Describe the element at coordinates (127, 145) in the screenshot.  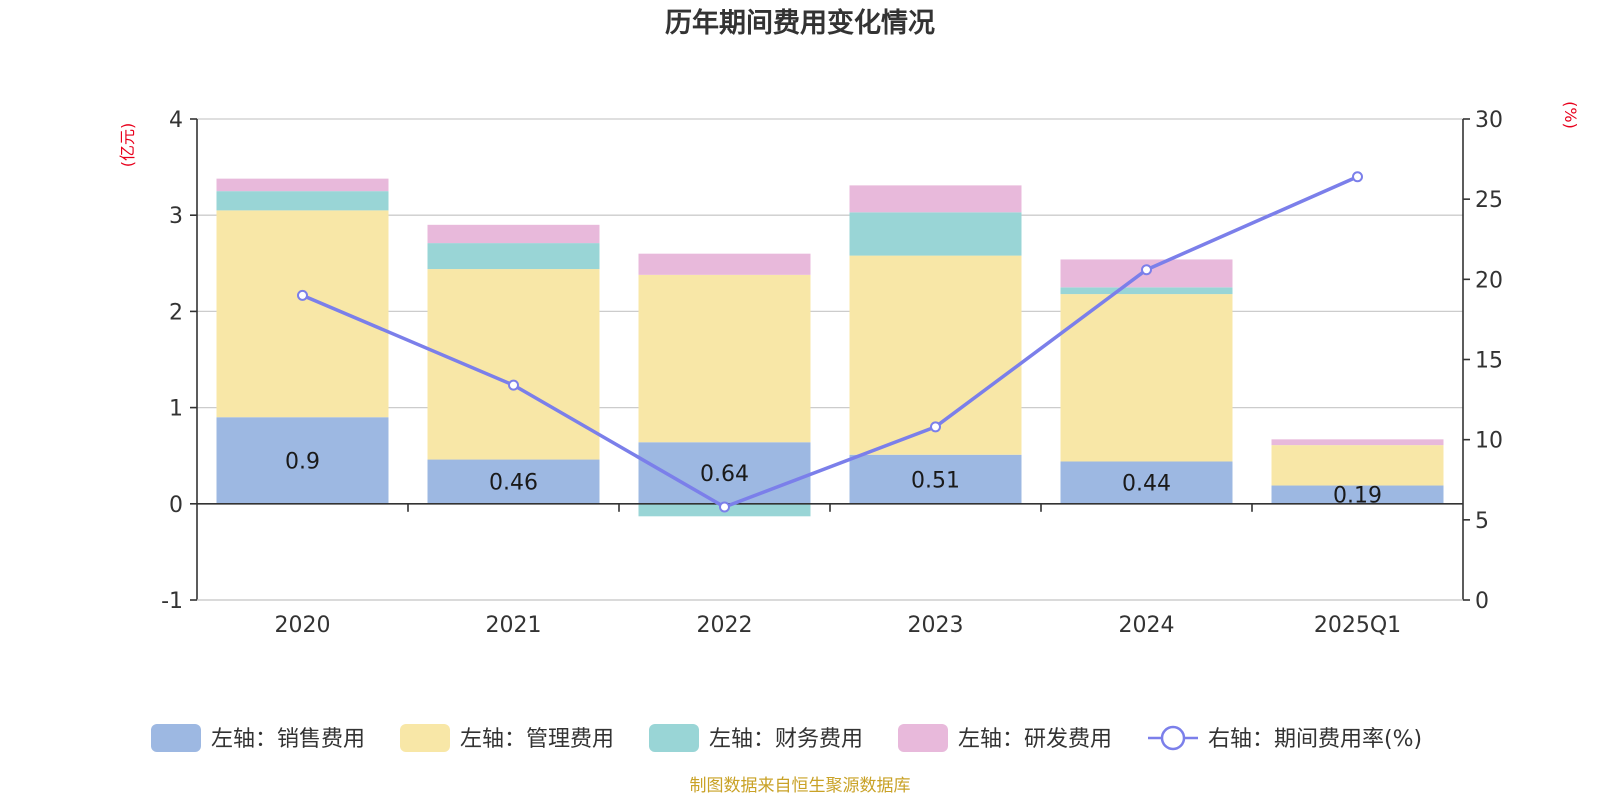
I see `left-axis-unit: (亿元)` at that location.